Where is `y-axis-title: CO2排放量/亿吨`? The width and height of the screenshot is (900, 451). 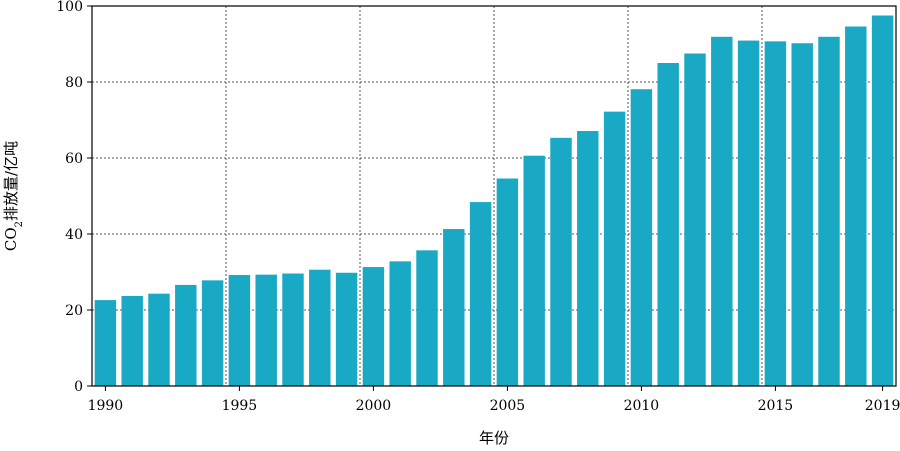 y-axis-title: CO2排放量/亿吨 is located at coordinates (13, 196).